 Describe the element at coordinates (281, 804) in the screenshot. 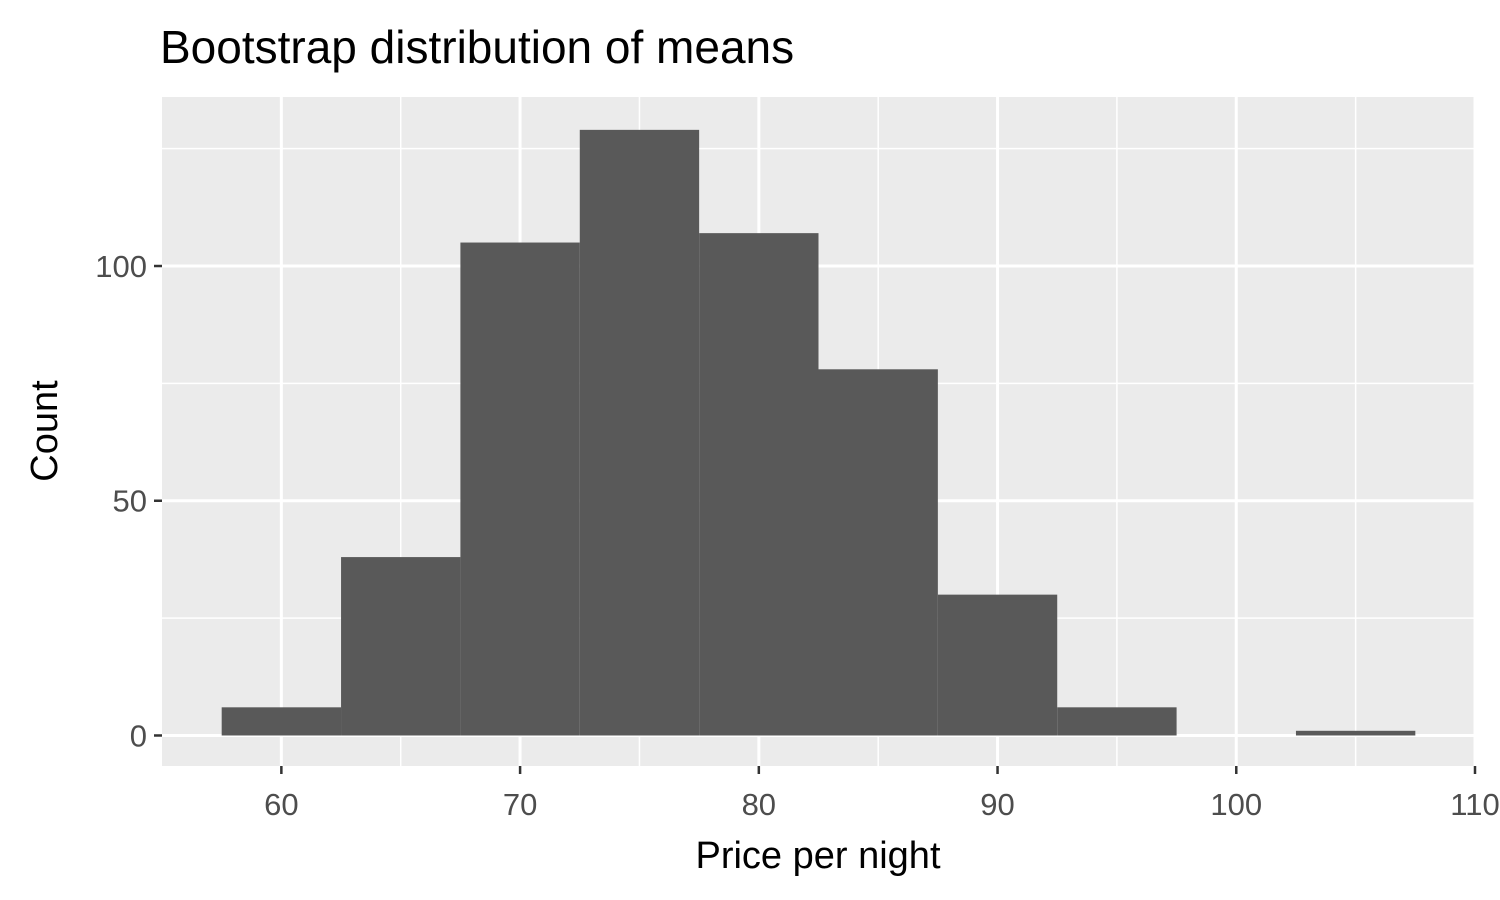

I see `x-tick-label: 60` at that location.